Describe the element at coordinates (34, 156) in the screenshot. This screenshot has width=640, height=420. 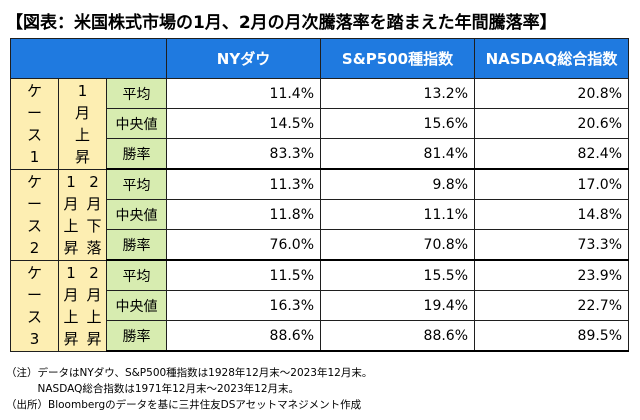
I see `case-label-char: 1` at that location.